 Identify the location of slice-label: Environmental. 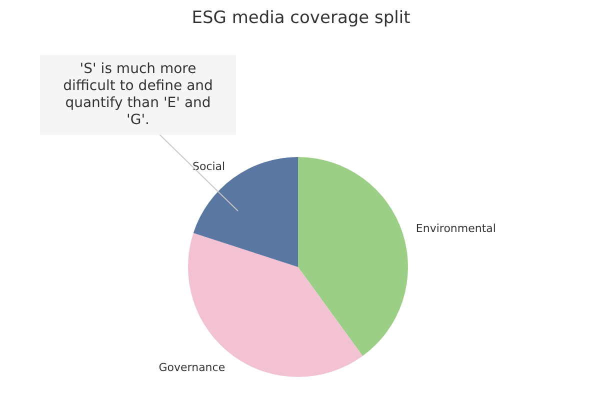
(456, 229).